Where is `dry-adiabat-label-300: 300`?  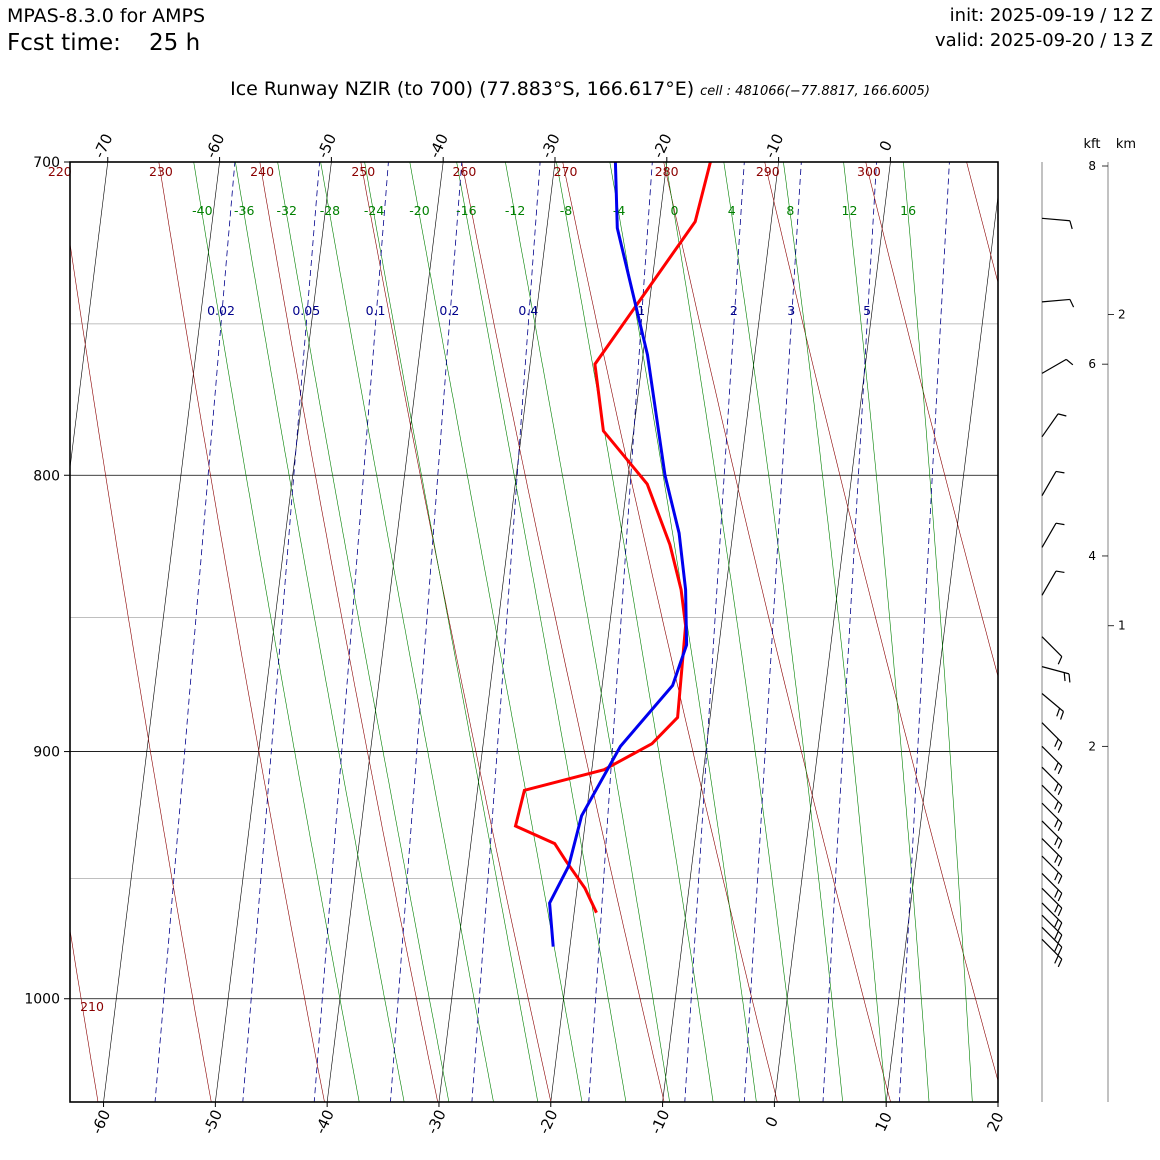
dry-adiabat-label-300: 300 is located at coordinates (869, 171).